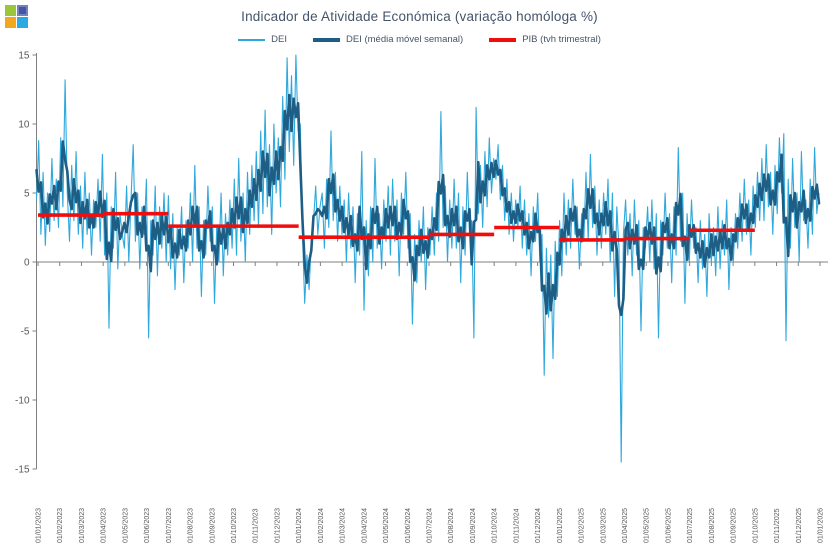 This screenshot has height=551, width=839. I want to click on x-tick-label: 01/06/2025, so click(668, 525).